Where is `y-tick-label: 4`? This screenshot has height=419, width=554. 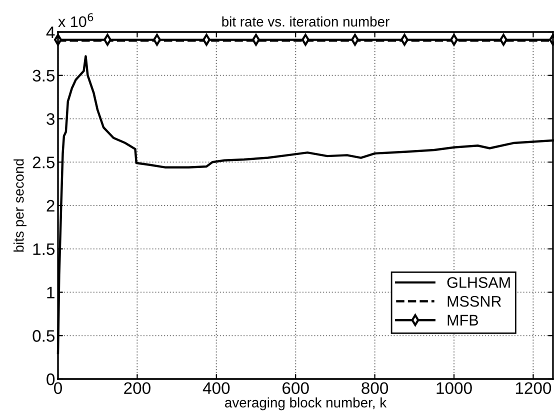 y-tick-label: 4 is located at coordinates (50, 32).